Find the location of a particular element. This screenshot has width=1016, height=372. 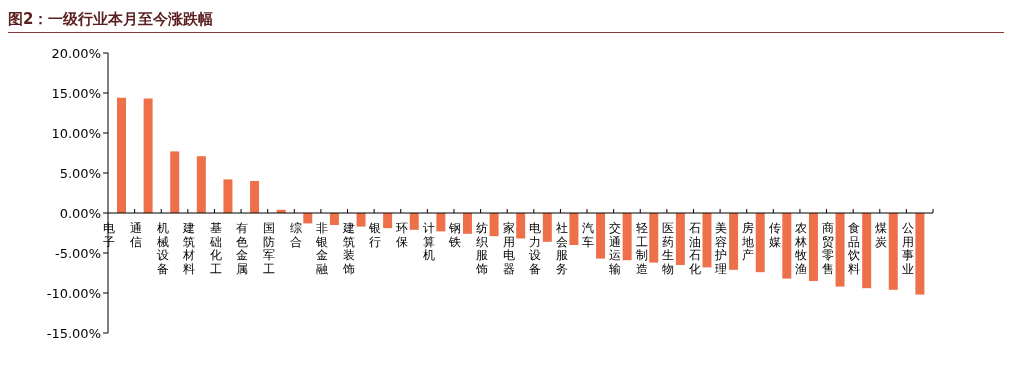

x-tick-label: 有色金属 is located at coordinates (242, 248).